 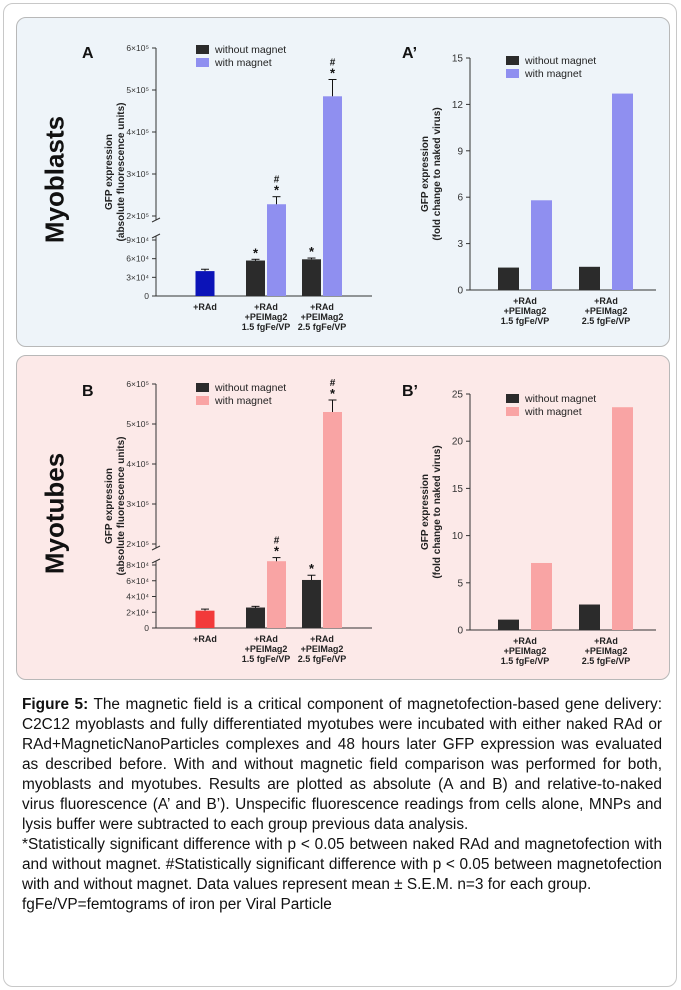 What do you see at coordinates (460, 583) in the screenshot?
I see `panel-B-prime-y-tick-label: 5` at bounding box center [460, 583].